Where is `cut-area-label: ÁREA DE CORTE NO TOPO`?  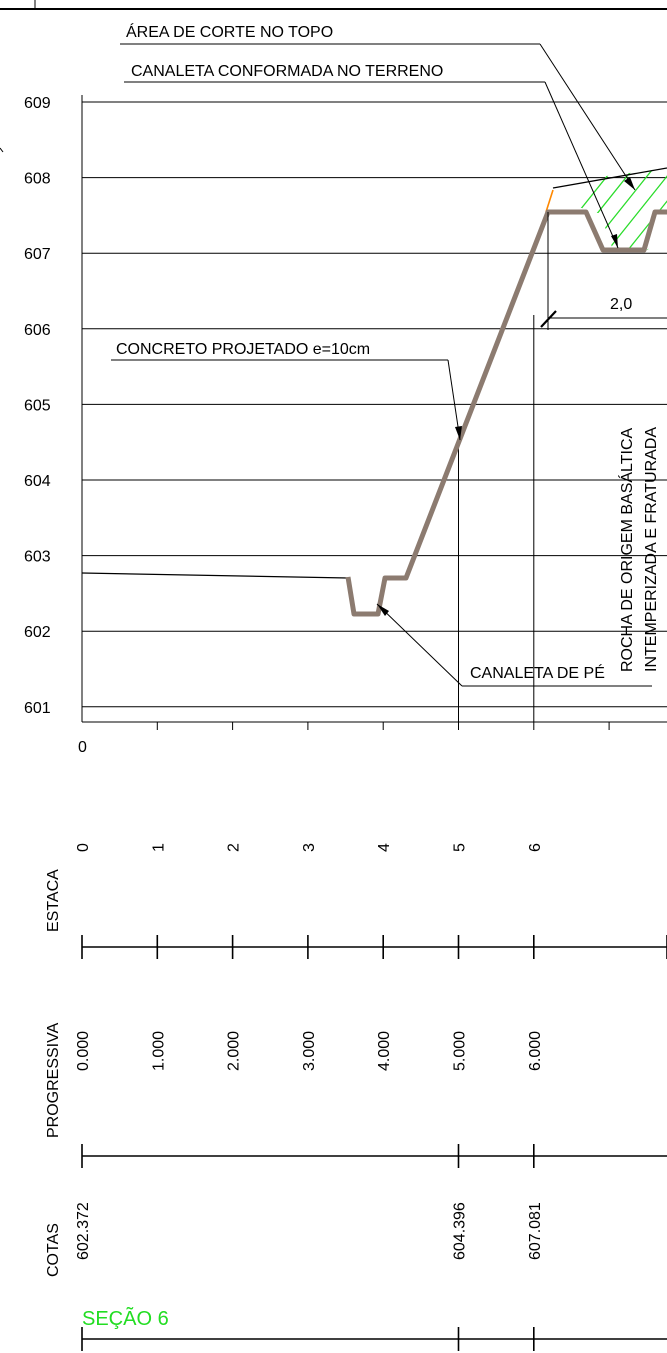 cut-area-label: ÁREA DE CORTE NO TOPO is located at coordinates (229, 31).